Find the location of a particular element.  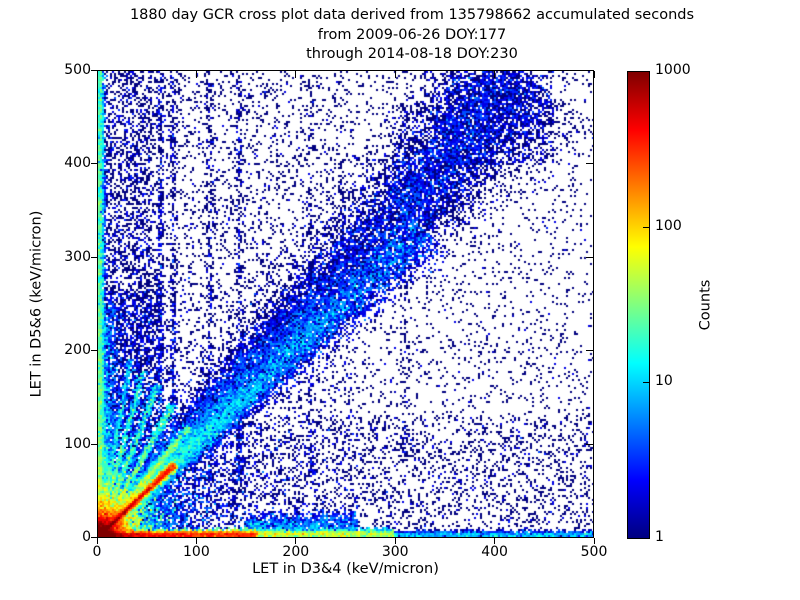

x-axis-tick-label: 400 is located at coordinates (494, 552).